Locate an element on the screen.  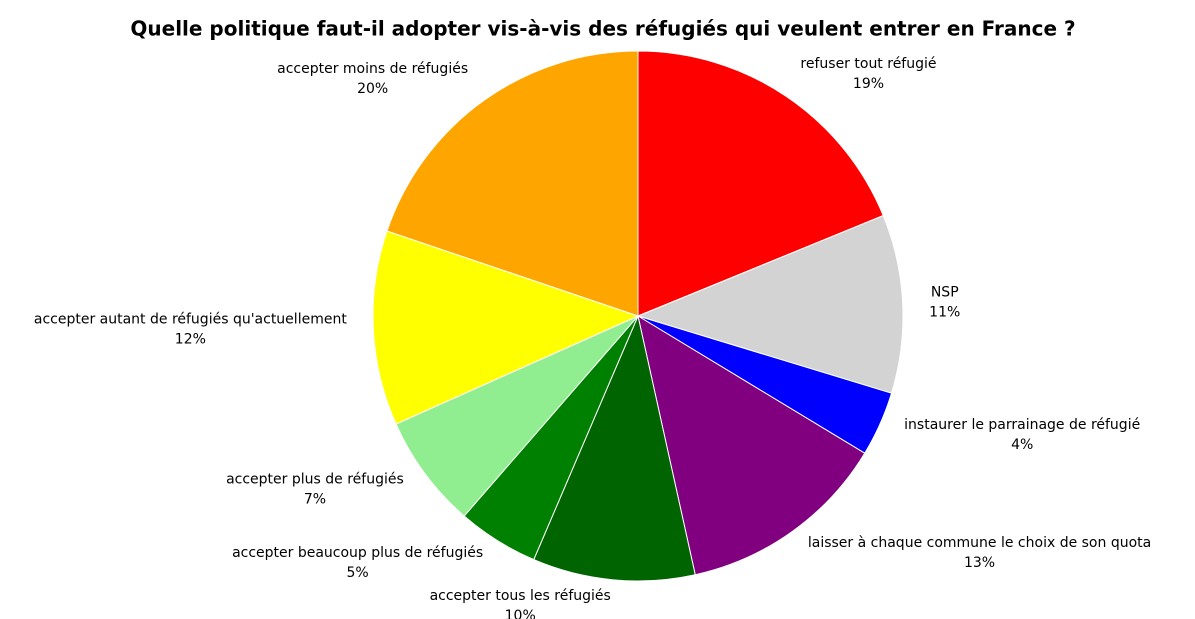
slice-value-label: 11% is located at coordinates (944, 312).